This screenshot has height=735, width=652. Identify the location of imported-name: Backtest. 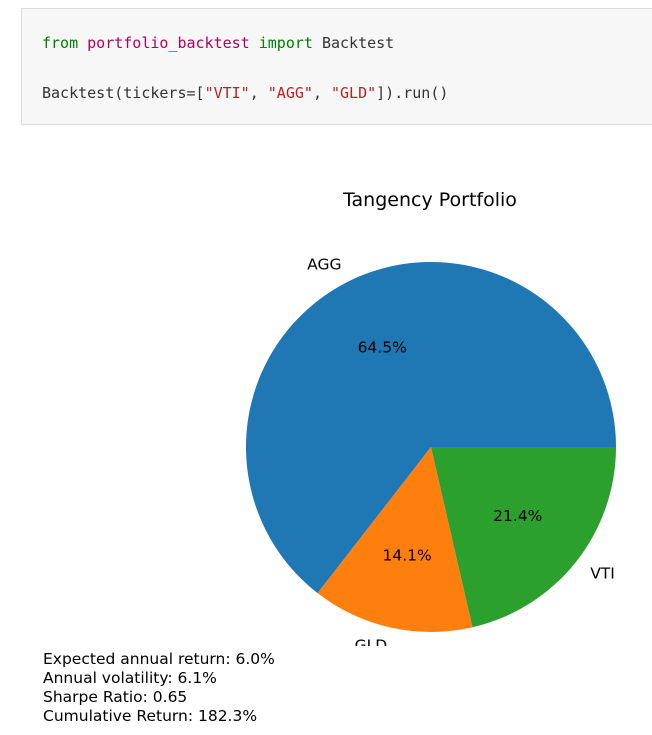
(358, 43).